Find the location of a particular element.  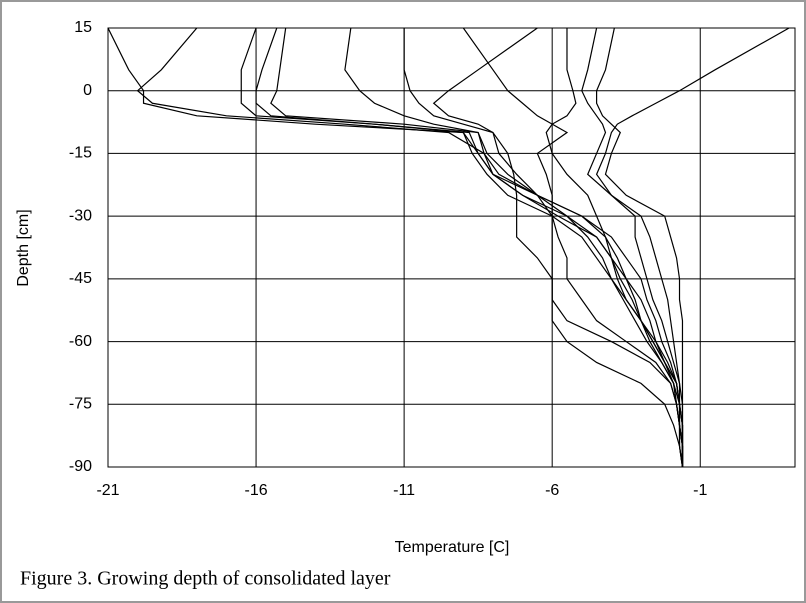

x-tick-label: -21 is located at coordinates (107, 490).